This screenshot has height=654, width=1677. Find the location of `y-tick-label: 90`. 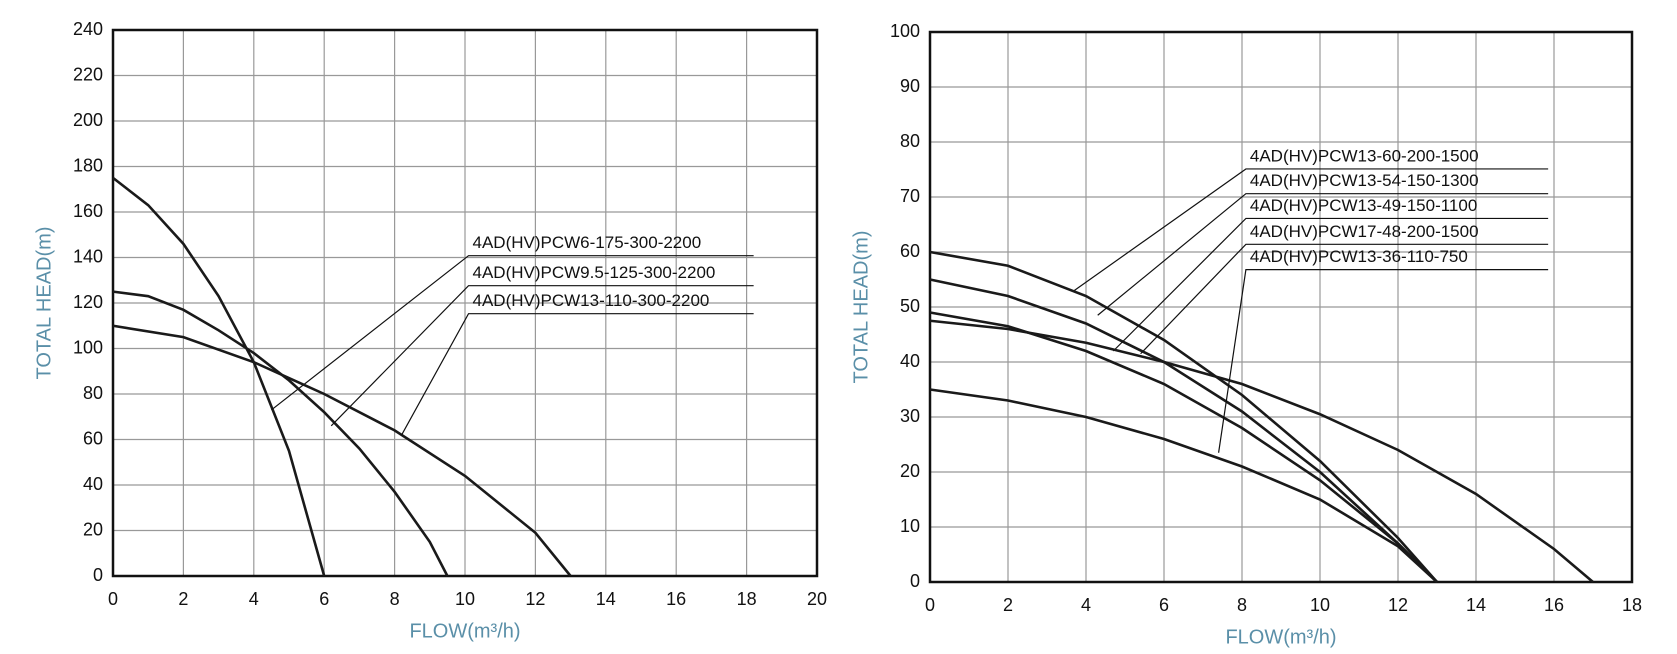

y-tick-label: 90 is located at coordinates (910, 86).